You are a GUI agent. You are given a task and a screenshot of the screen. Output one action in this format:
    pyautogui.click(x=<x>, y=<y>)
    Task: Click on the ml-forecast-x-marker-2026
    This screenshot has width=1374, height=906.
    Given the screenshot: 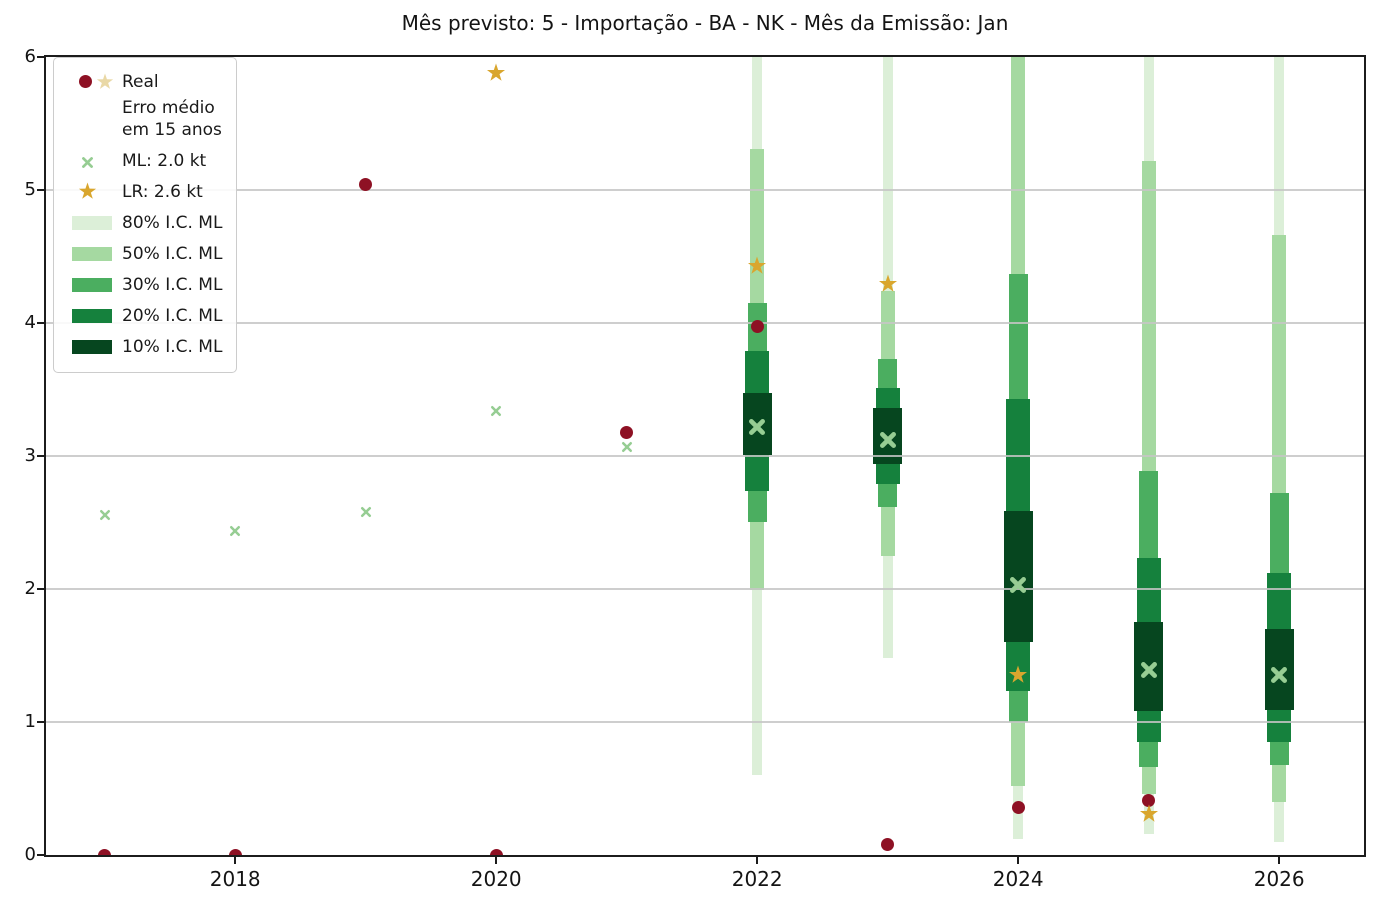 What is the action you would take?
    pyautogui.click(x=1279, y=675)
    